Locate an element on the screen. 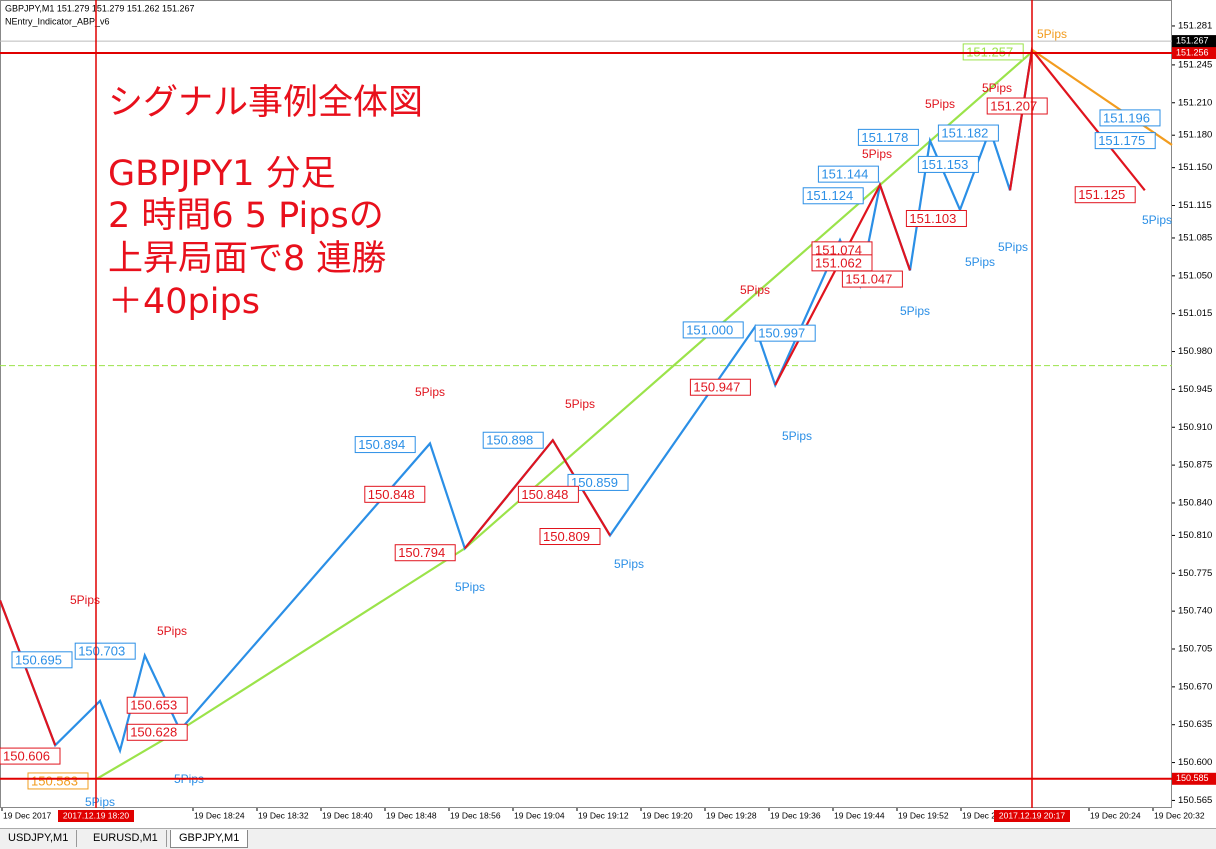 Image resolution: width=1216 pixels, height=849 pixels. price-label: 151.175 is located at coordinates (1121, 140).